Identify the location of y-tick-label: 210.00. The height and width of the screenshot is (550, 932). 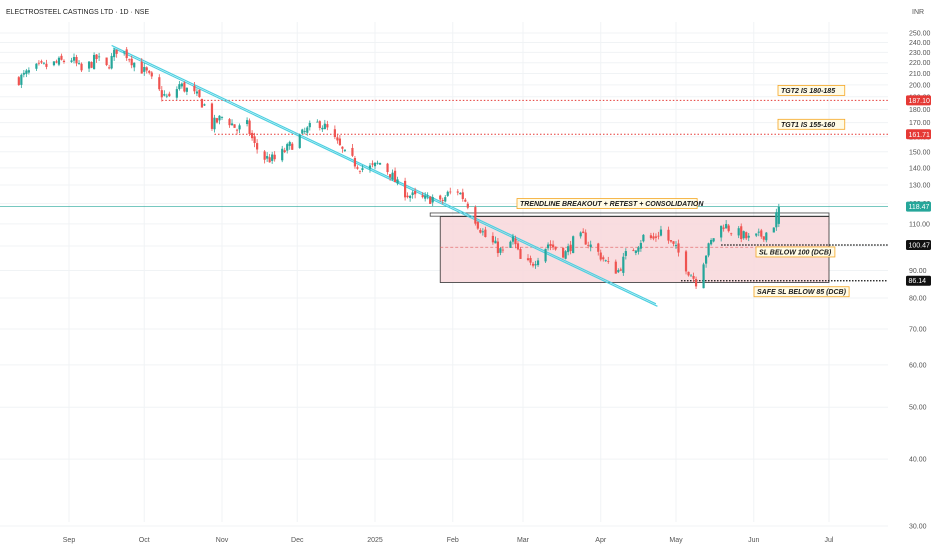
(920, 74).